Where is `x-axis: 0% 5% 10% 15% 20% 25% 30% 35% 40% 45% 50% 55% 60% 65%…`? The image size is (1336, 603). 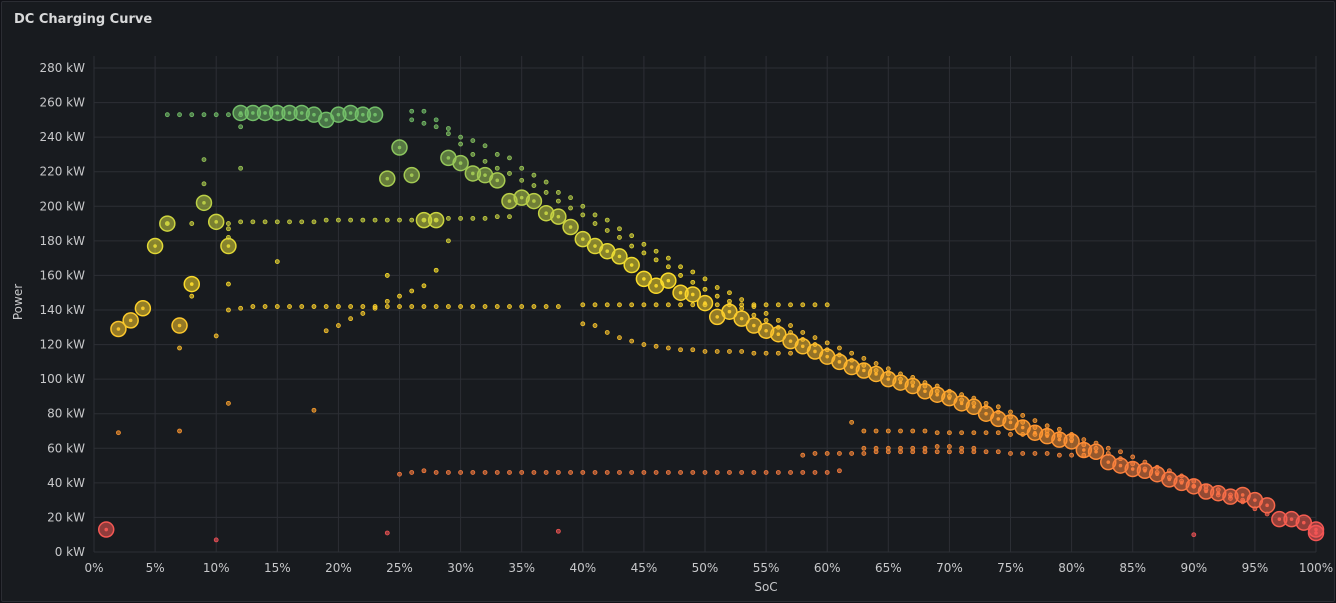
x-axis: 0% 5% 10% 15% 20% 25% 30% 35% 40% 45% 50% 55% 60% 65%… is located at coordinates (708, 568).